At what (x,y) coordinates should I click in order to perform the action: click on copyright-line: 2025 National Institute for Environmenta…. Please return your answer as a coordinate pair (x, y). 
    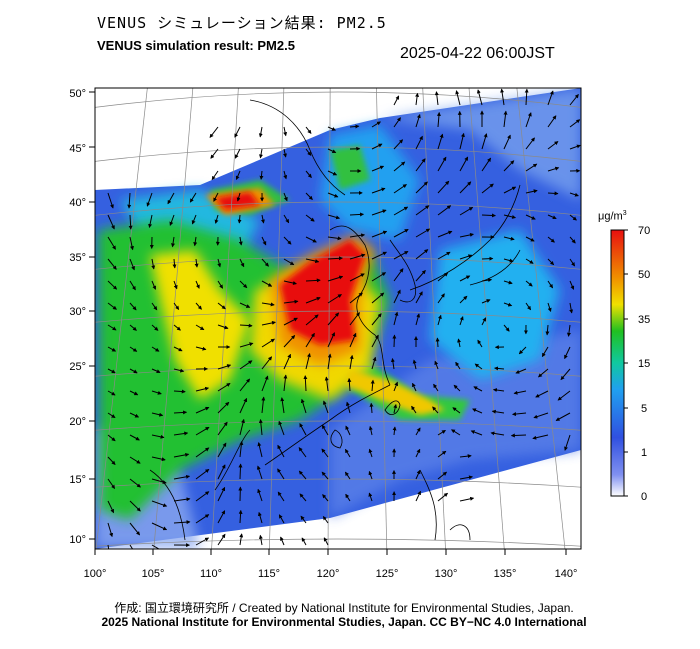
    Looking at the image, I should click on (344, 622).